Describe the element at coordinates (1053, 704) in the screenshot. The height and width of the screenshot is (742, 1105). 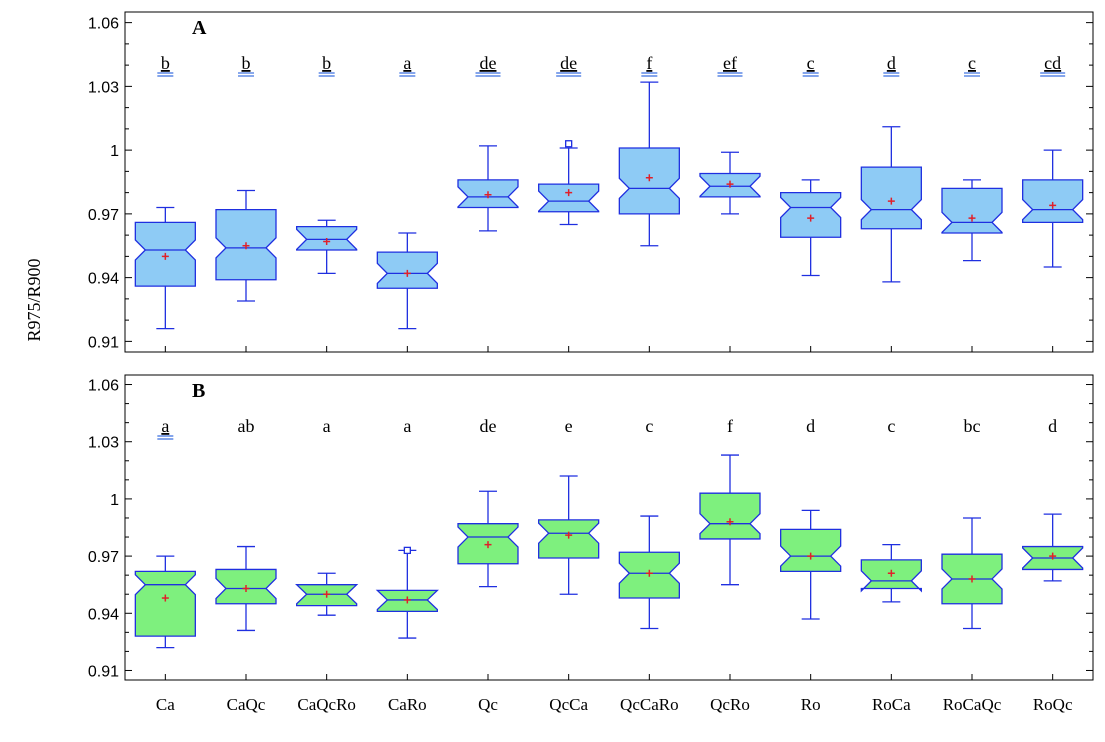
I see `category-label: RoQc` at that location.